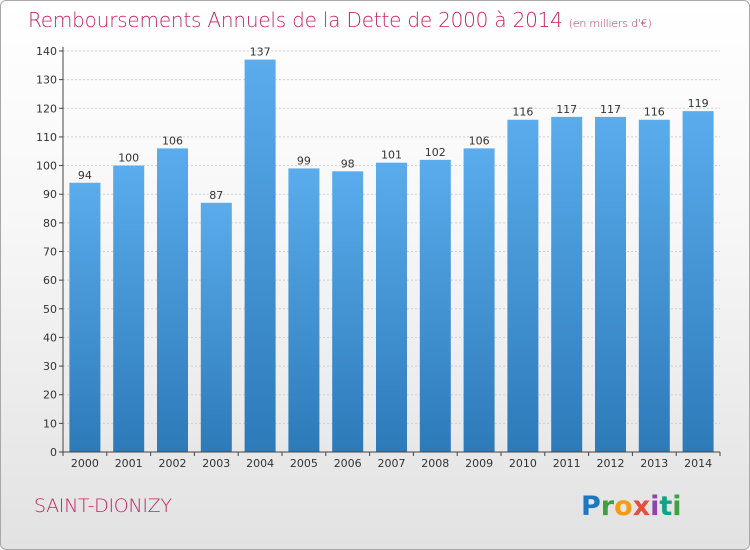  Describe the element at coordinates (46, 51) in the screenshot. I see `y-tick-label: 140` at that location.